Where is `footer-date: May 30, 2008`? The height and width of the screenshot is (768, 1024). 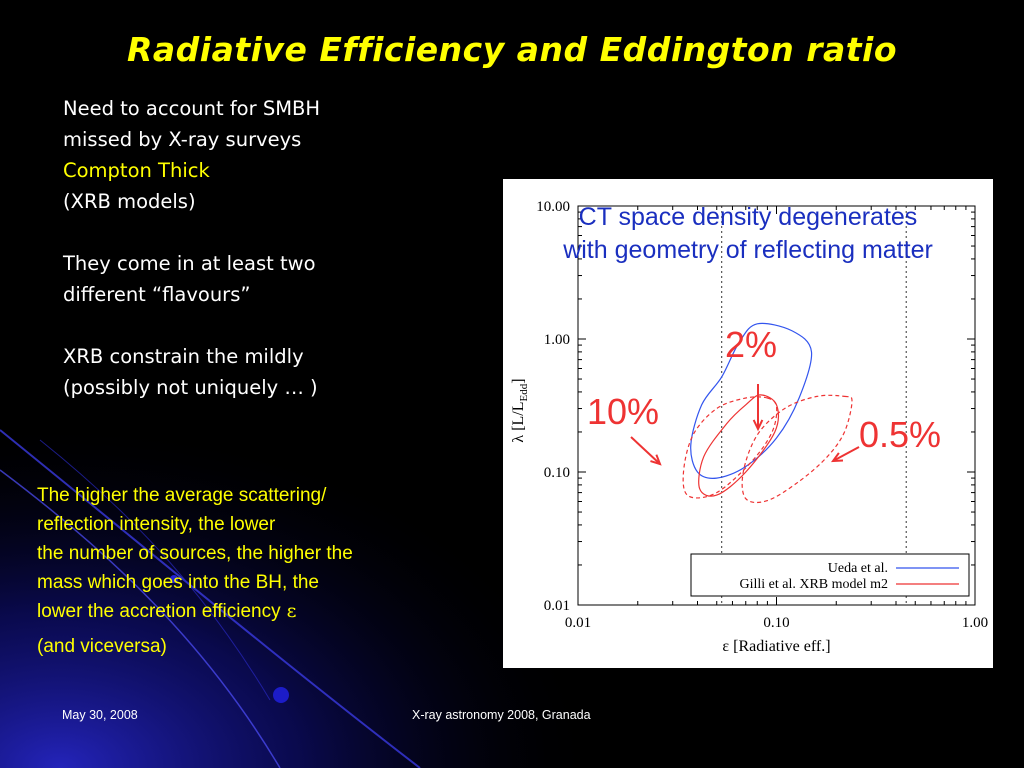
footer-date: May 30, 2008 is located at coordinates (100, 715).